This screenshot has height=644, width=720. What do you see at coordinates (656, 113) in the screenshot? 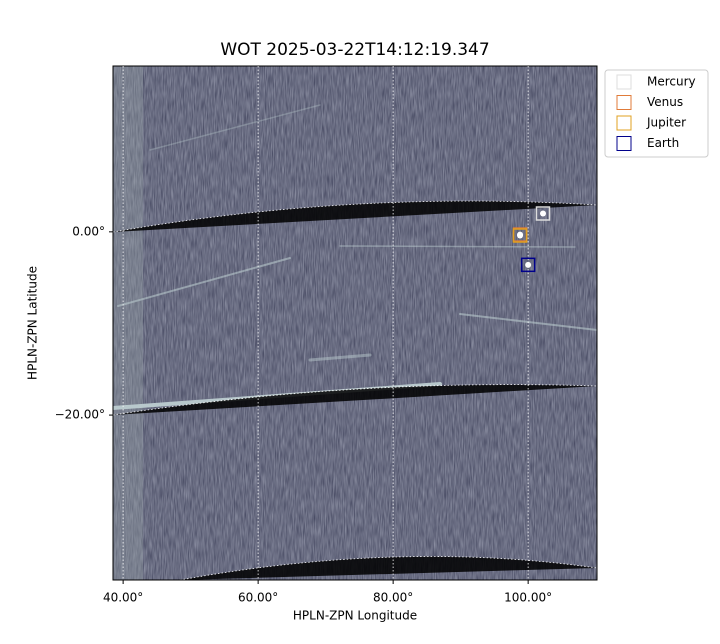
I see `legend` at bounding box center [656, 113].